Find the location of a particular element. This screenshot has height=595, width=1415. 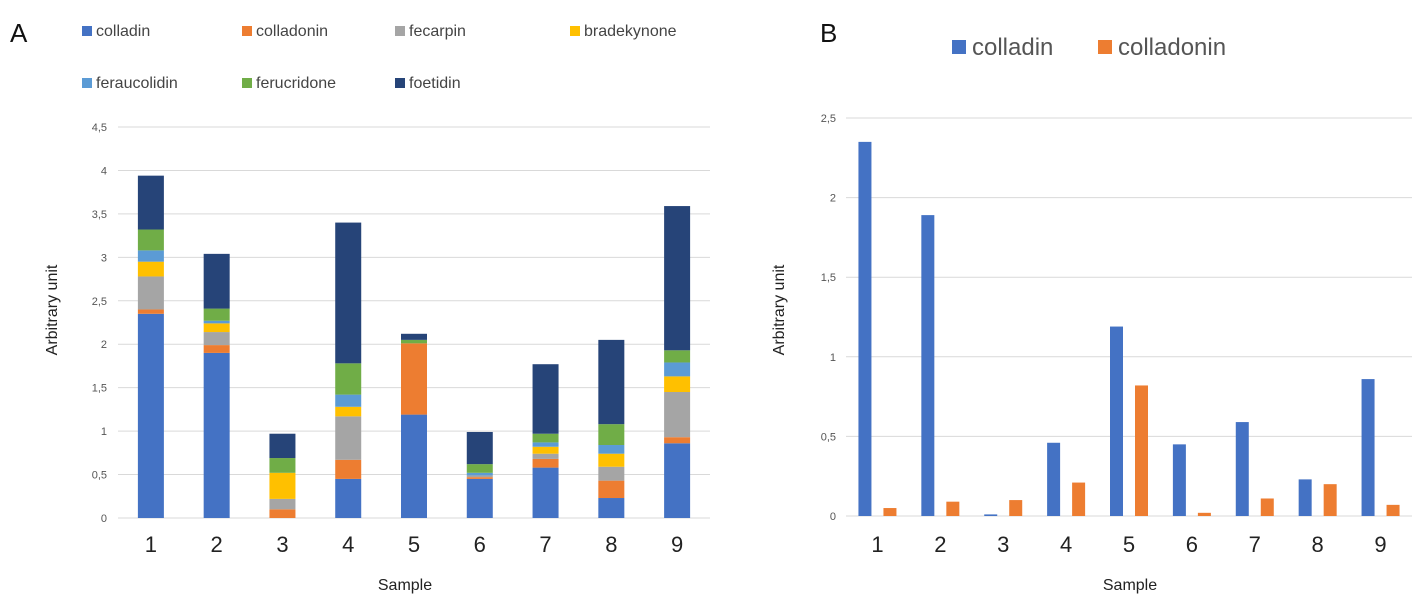

x-axis-title-a: Sample is located at coordinates (405, 585).